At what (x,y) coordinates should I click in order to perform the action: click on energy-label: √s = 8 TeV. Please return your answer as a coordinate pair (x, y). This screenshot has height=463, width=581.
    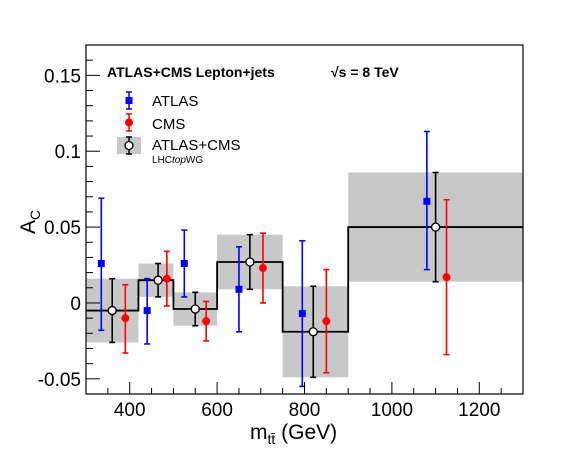
    Looking at the image, I should click on (365, 72).